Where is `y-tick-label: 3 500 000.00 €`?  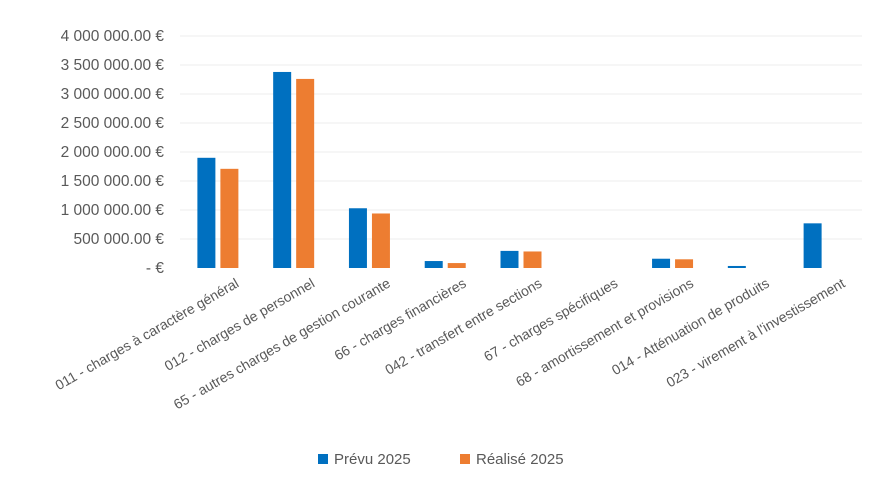 y-tick-label: 3 500 000.00 € is located at coordinates (113, 65).